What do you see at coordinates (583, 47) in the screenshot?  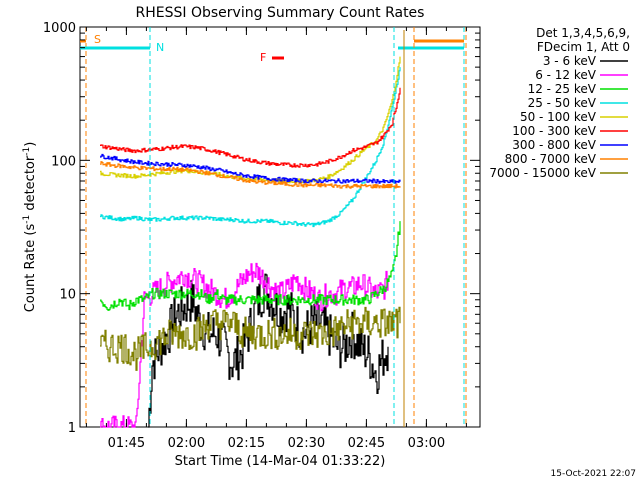 I see `legend-header-2: FDecim 1, Att 0` at bounding box center [583, 47].